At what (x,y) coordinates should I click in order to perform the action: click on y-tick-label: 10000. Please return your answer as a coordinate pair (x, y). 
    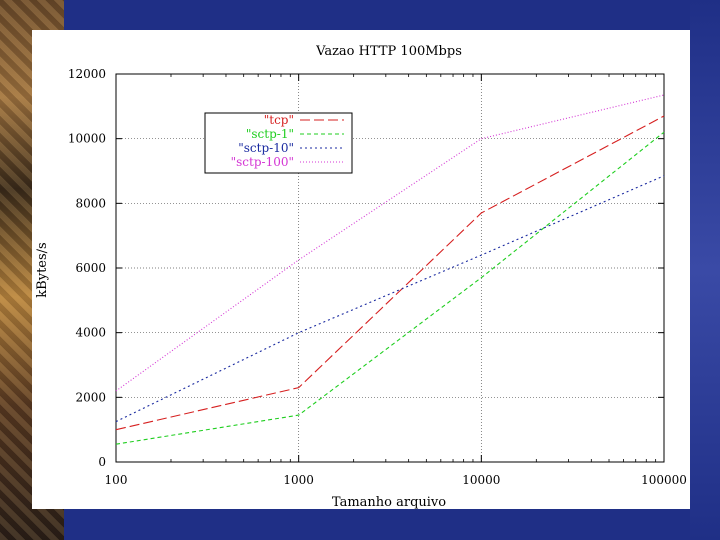
    Looking at the image, I should click on (87, 139).